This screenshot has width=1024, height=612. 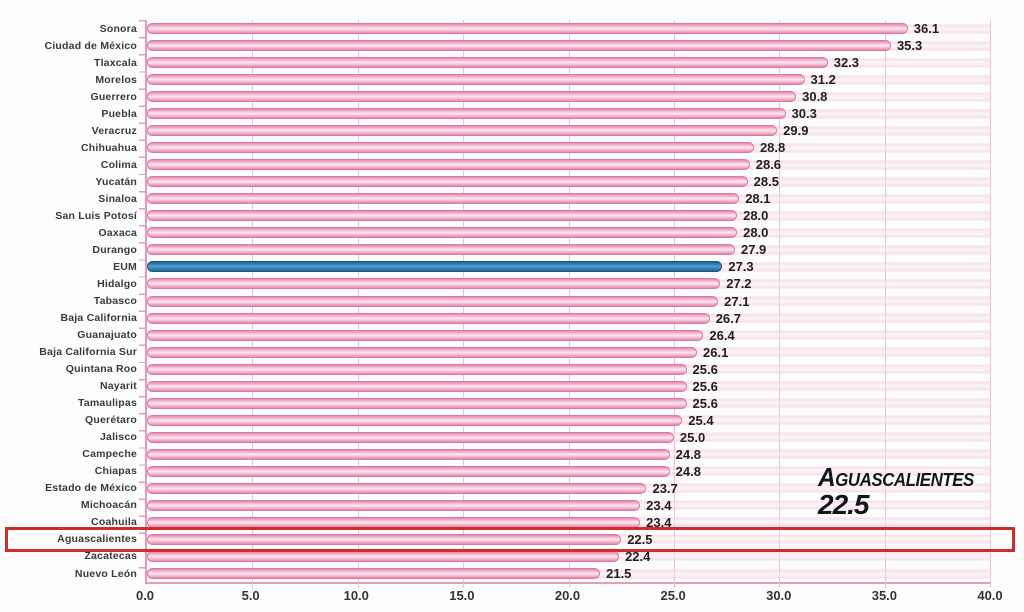 What do you see at coordinates (108, 147) in the screenshot?
I see `category-label: Chihuahua` at bounding box center [108, 147].